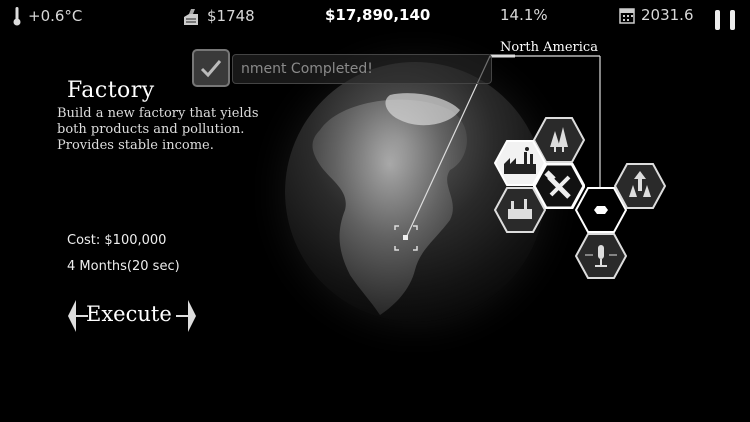 This screenshot has width=750, height=422. I want to click on mic-icon, so click(601, 256).